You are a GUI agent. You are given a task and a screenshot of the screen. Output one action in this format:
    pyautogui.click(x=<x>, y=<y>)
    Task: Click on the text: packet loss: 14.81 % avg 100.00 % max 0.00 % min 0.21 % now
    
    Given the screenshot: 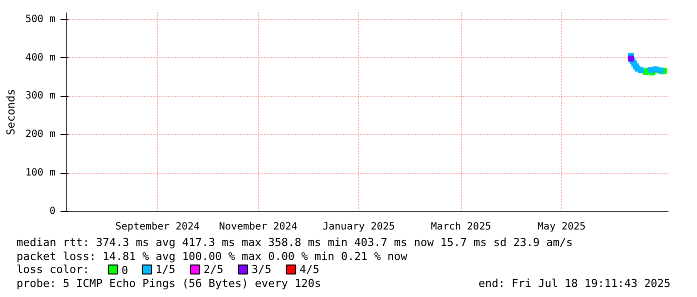 What is the action you would take?
    pyautogui.click(x=212, y=256)
    